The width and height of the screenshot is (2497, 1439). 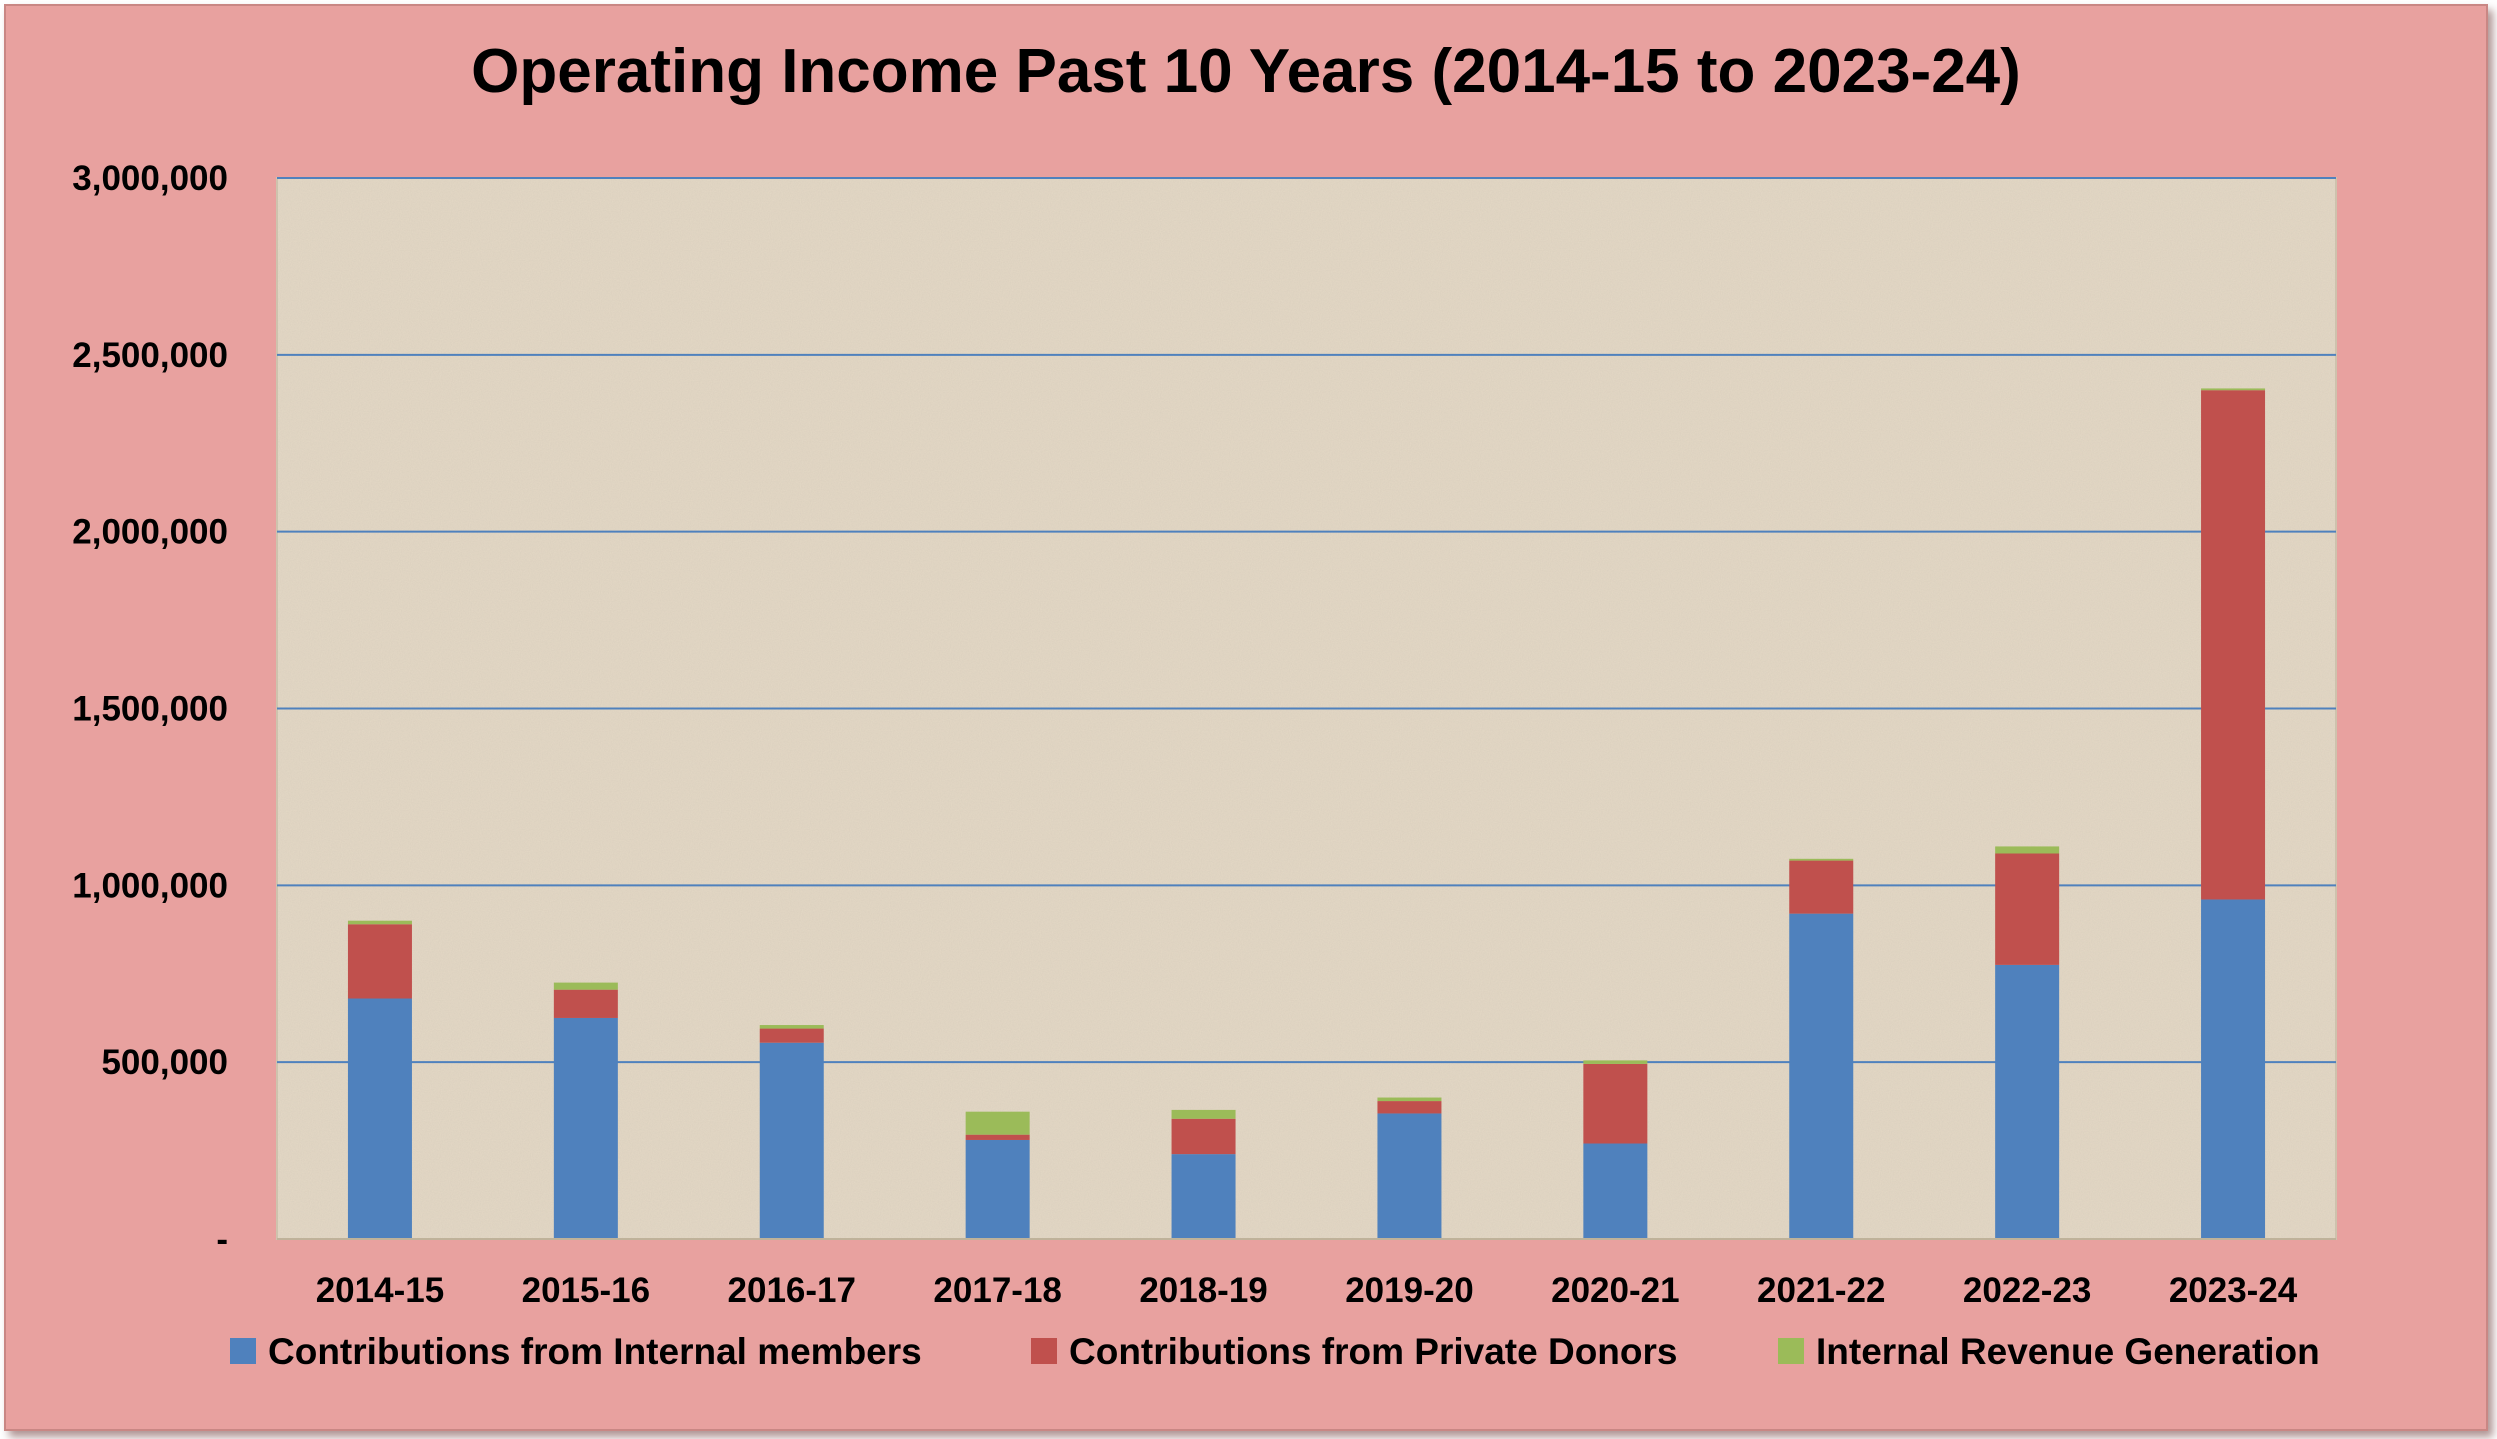 What do you see at coordinates (997, 1290) in the screenshot?
I see `x-tick-label: 2017-18` at bounding box center [997, 1290].